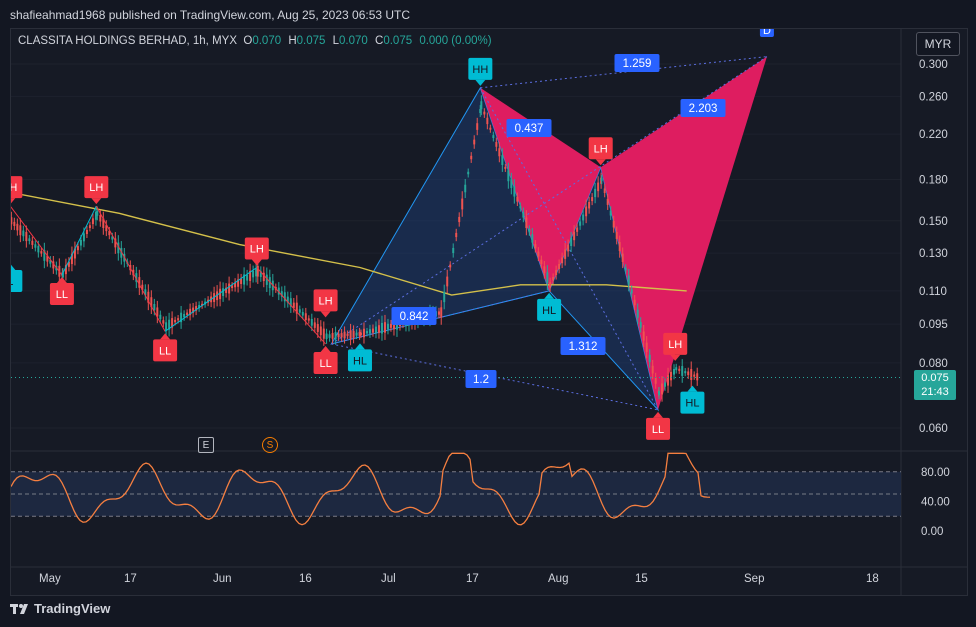 The image size is (976, 627). I want to click on ratio-label-text: 2.203, so click(703, 109).